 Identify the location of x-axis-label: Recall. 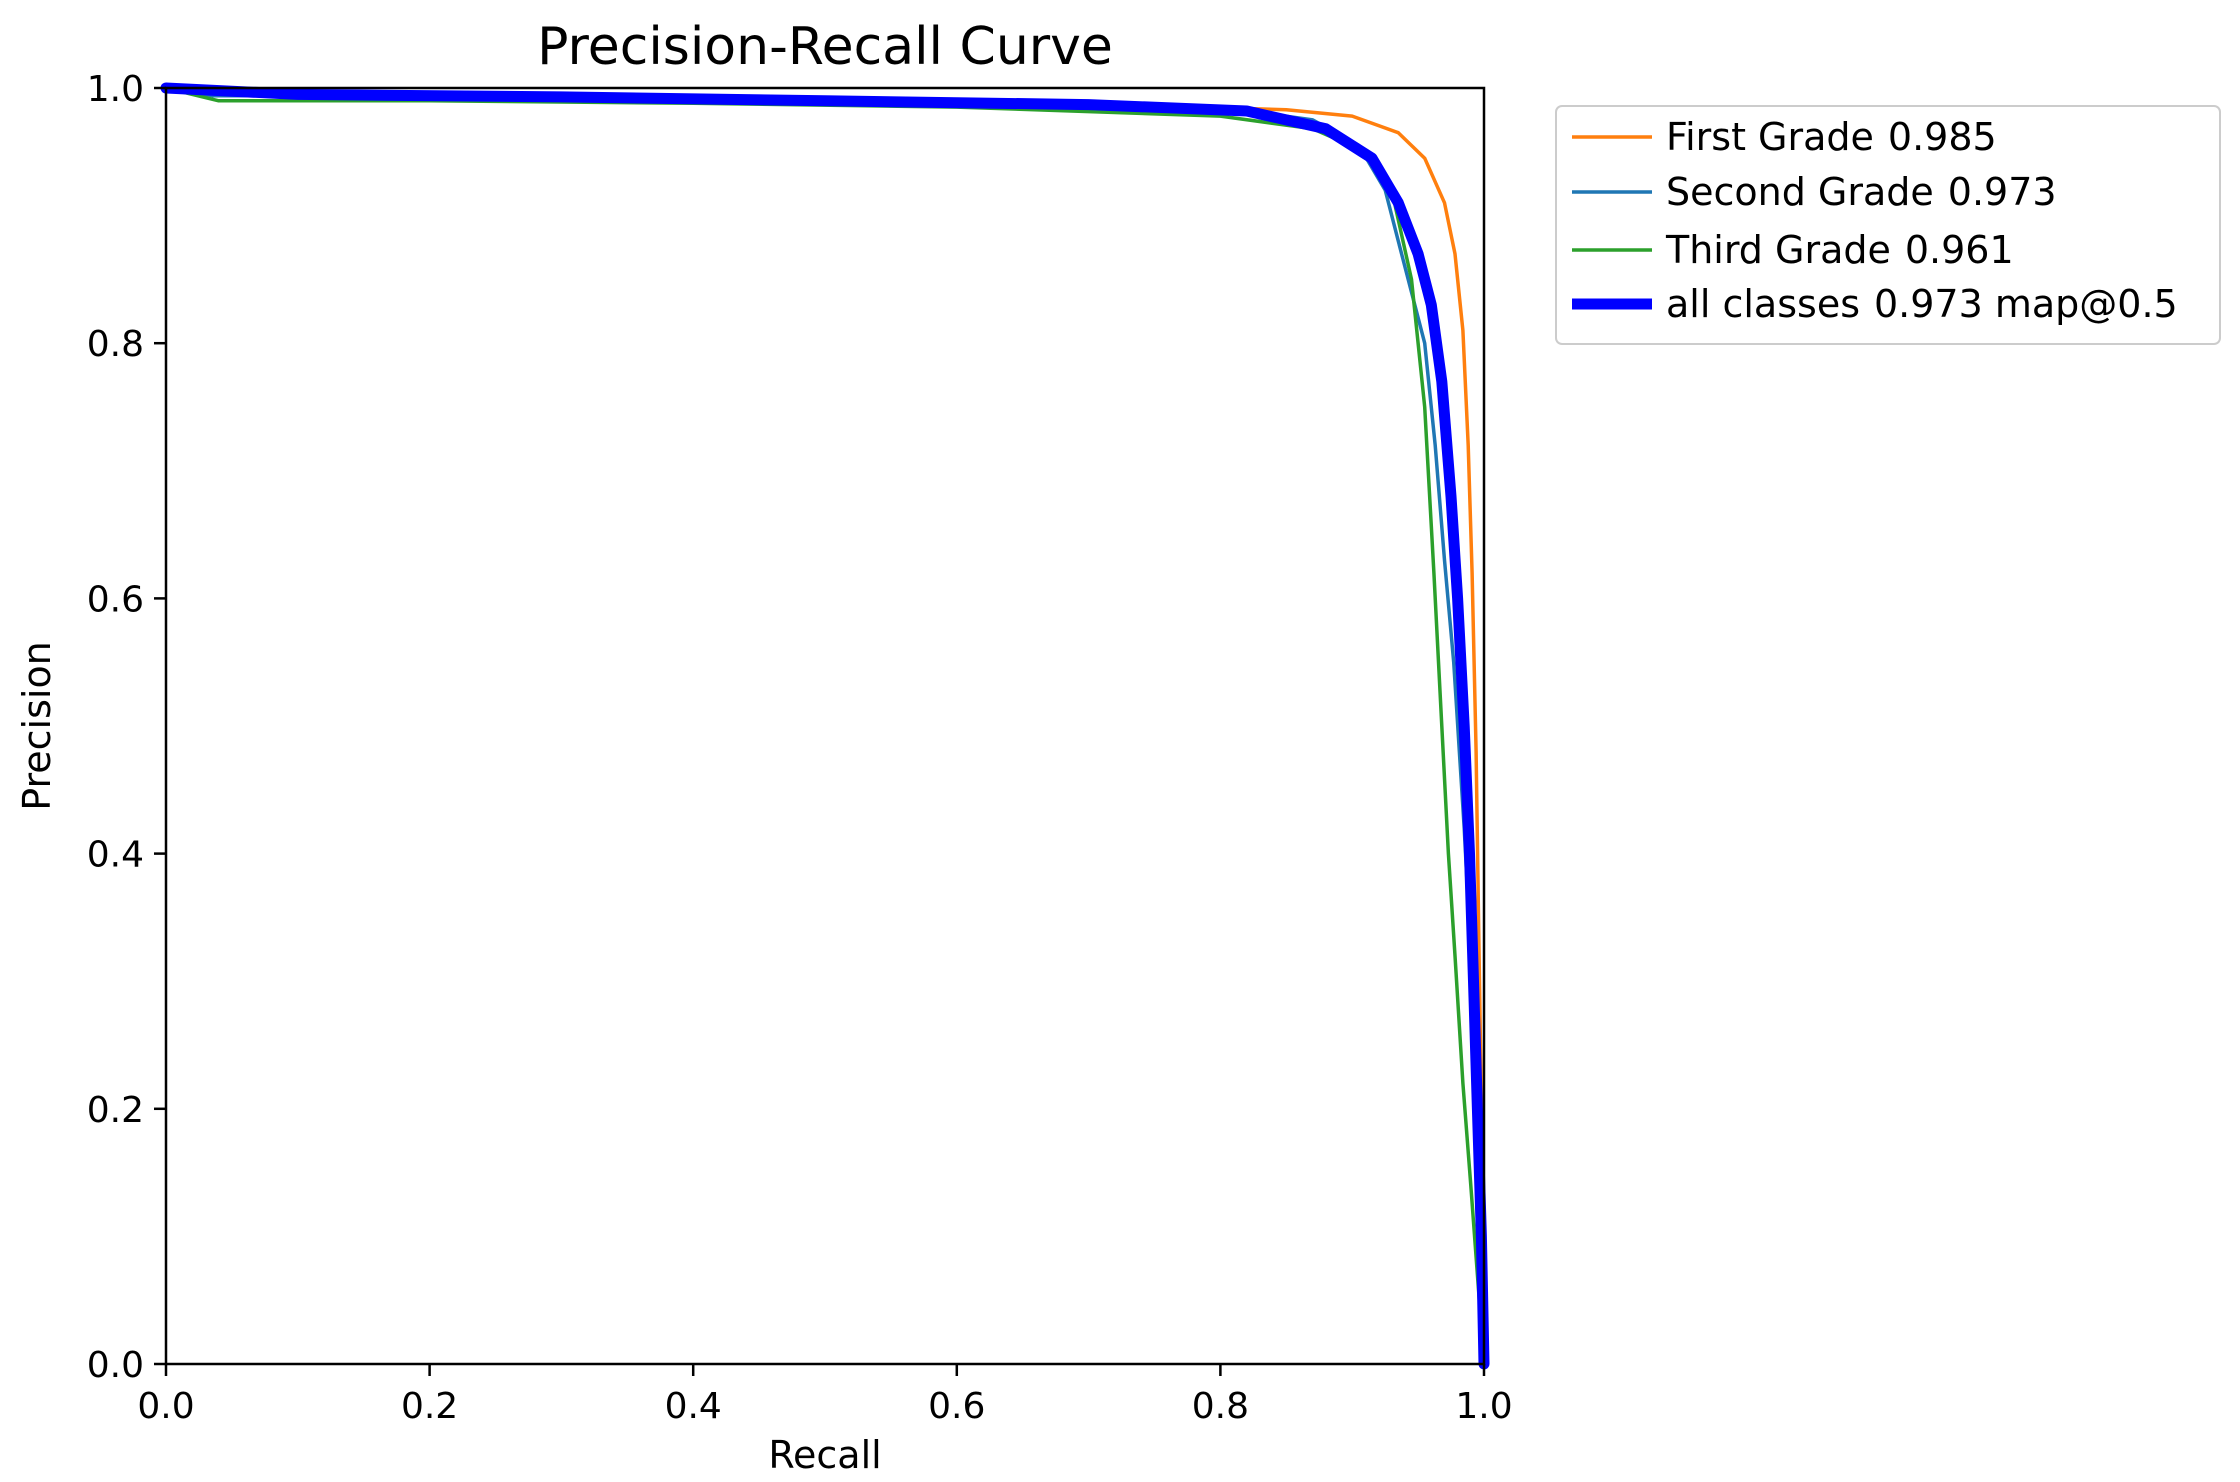
(824, 1455).